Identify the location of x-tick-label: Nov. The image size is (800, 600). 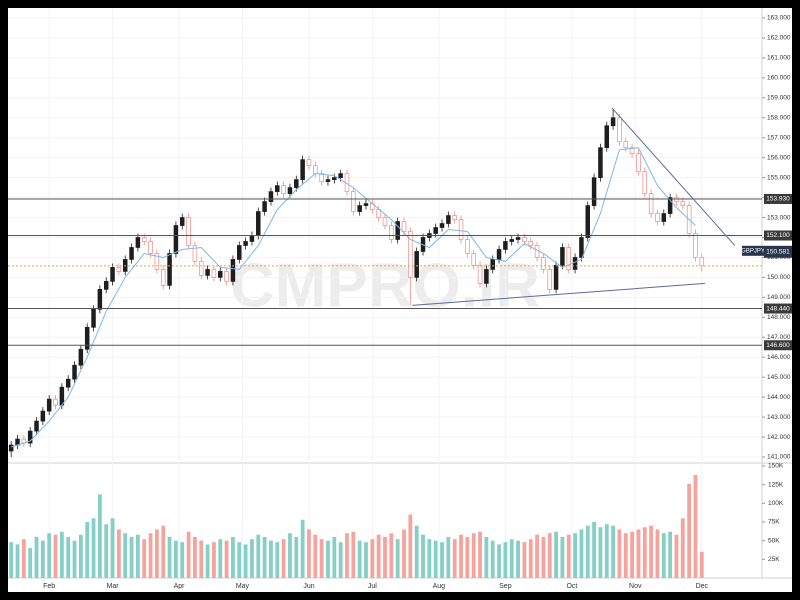
(635, 586).